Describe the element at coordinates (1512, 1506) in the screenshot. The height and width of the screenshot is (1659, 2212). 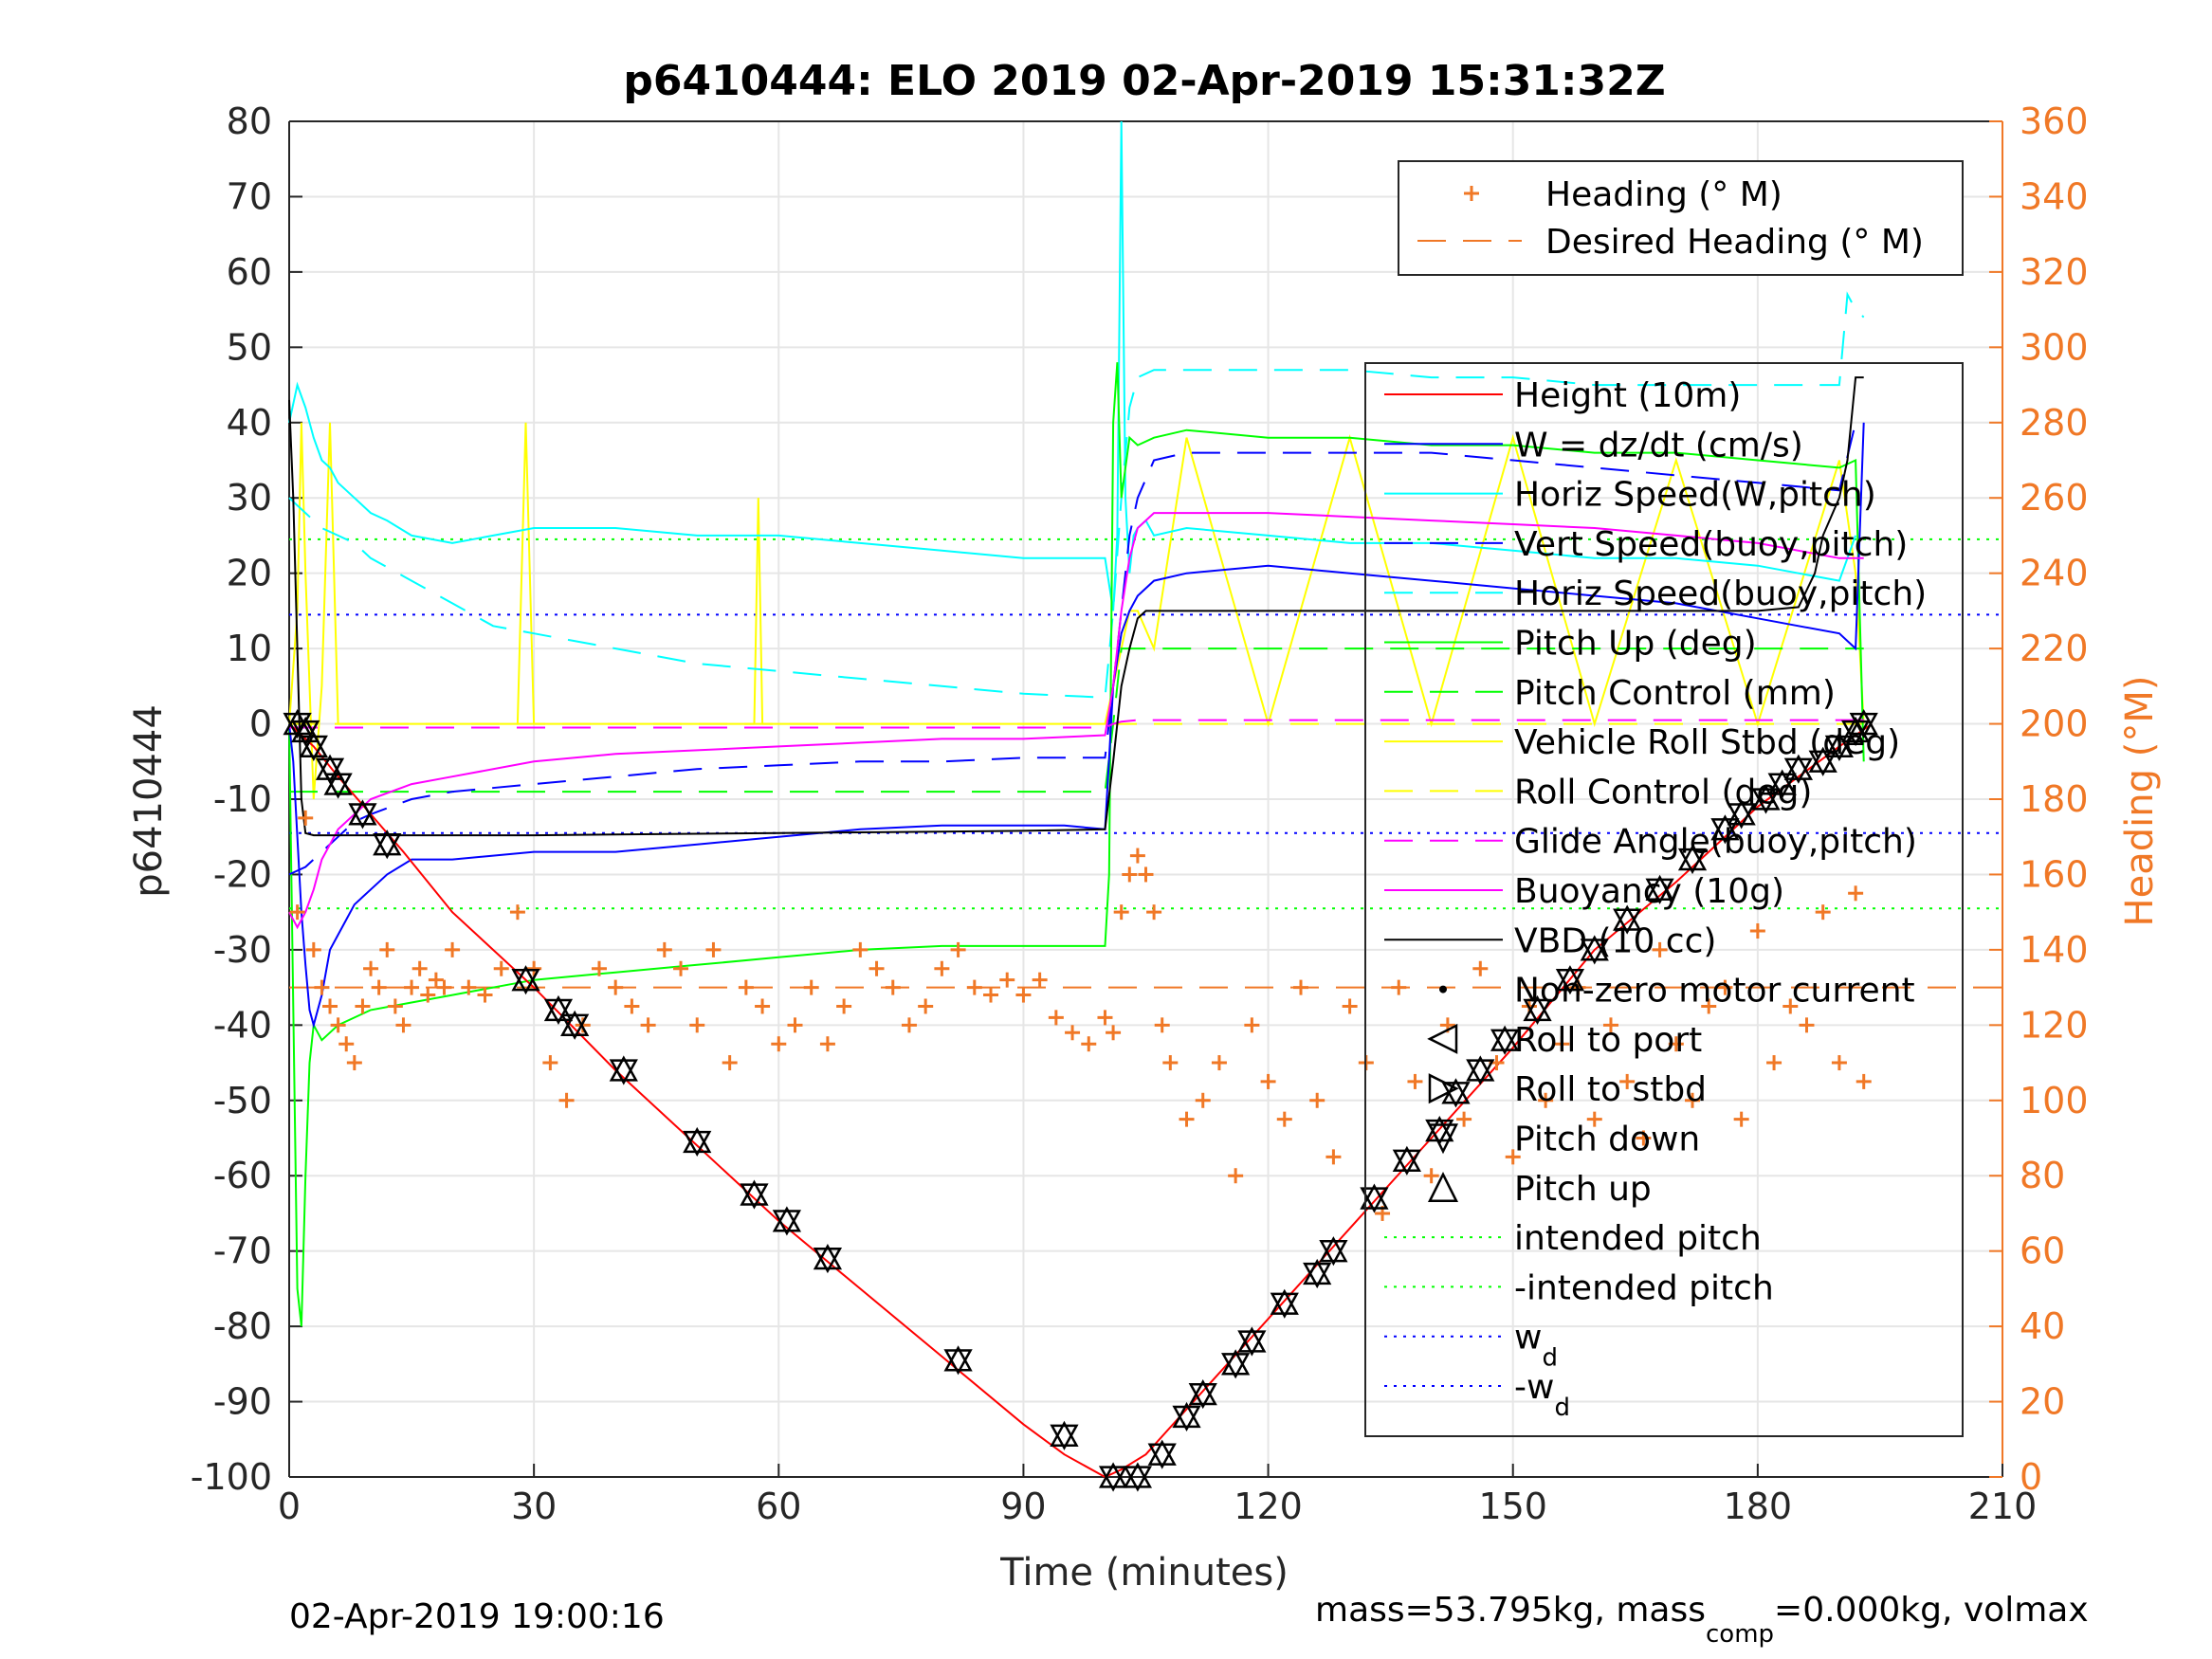
I see `x-tick-label: 150` at that location.